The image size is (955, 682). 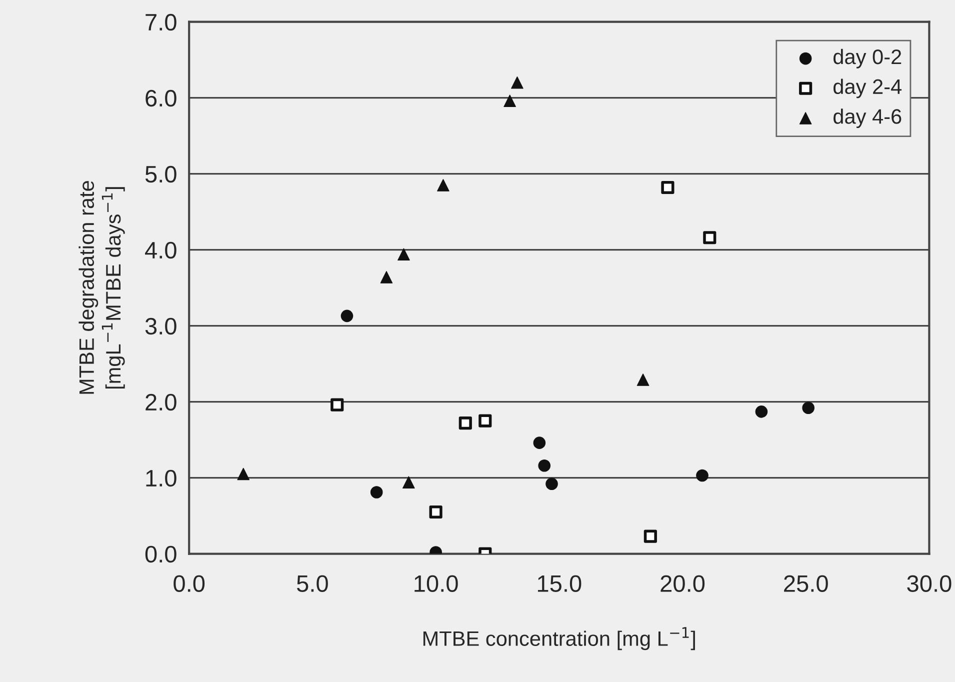 What do you see at coordinates (868, 58) in the screenshot?
I see `legend-label: day 0-2` at bounding box center [868, 58].